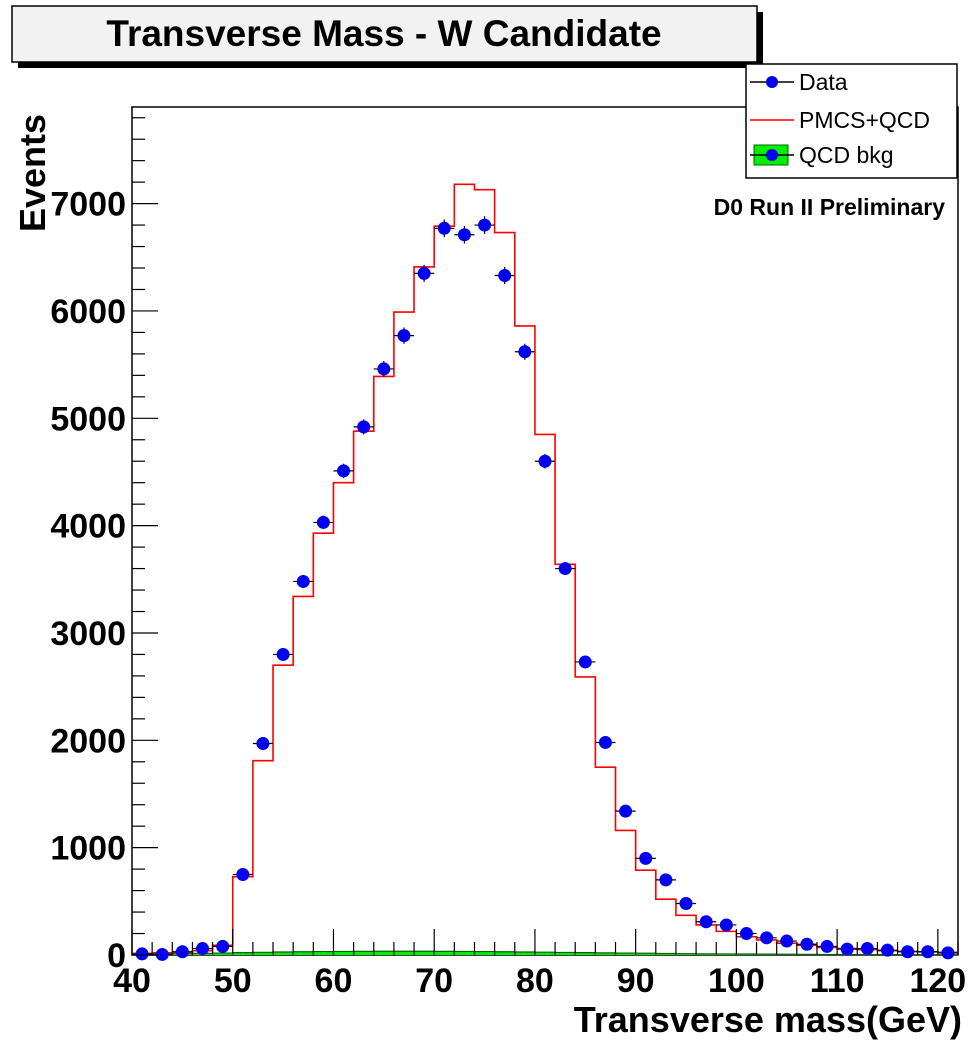 The width and height of the screenshot is (972, 1045). I want to click on y-tick-label: 4000, so click(88, 527).